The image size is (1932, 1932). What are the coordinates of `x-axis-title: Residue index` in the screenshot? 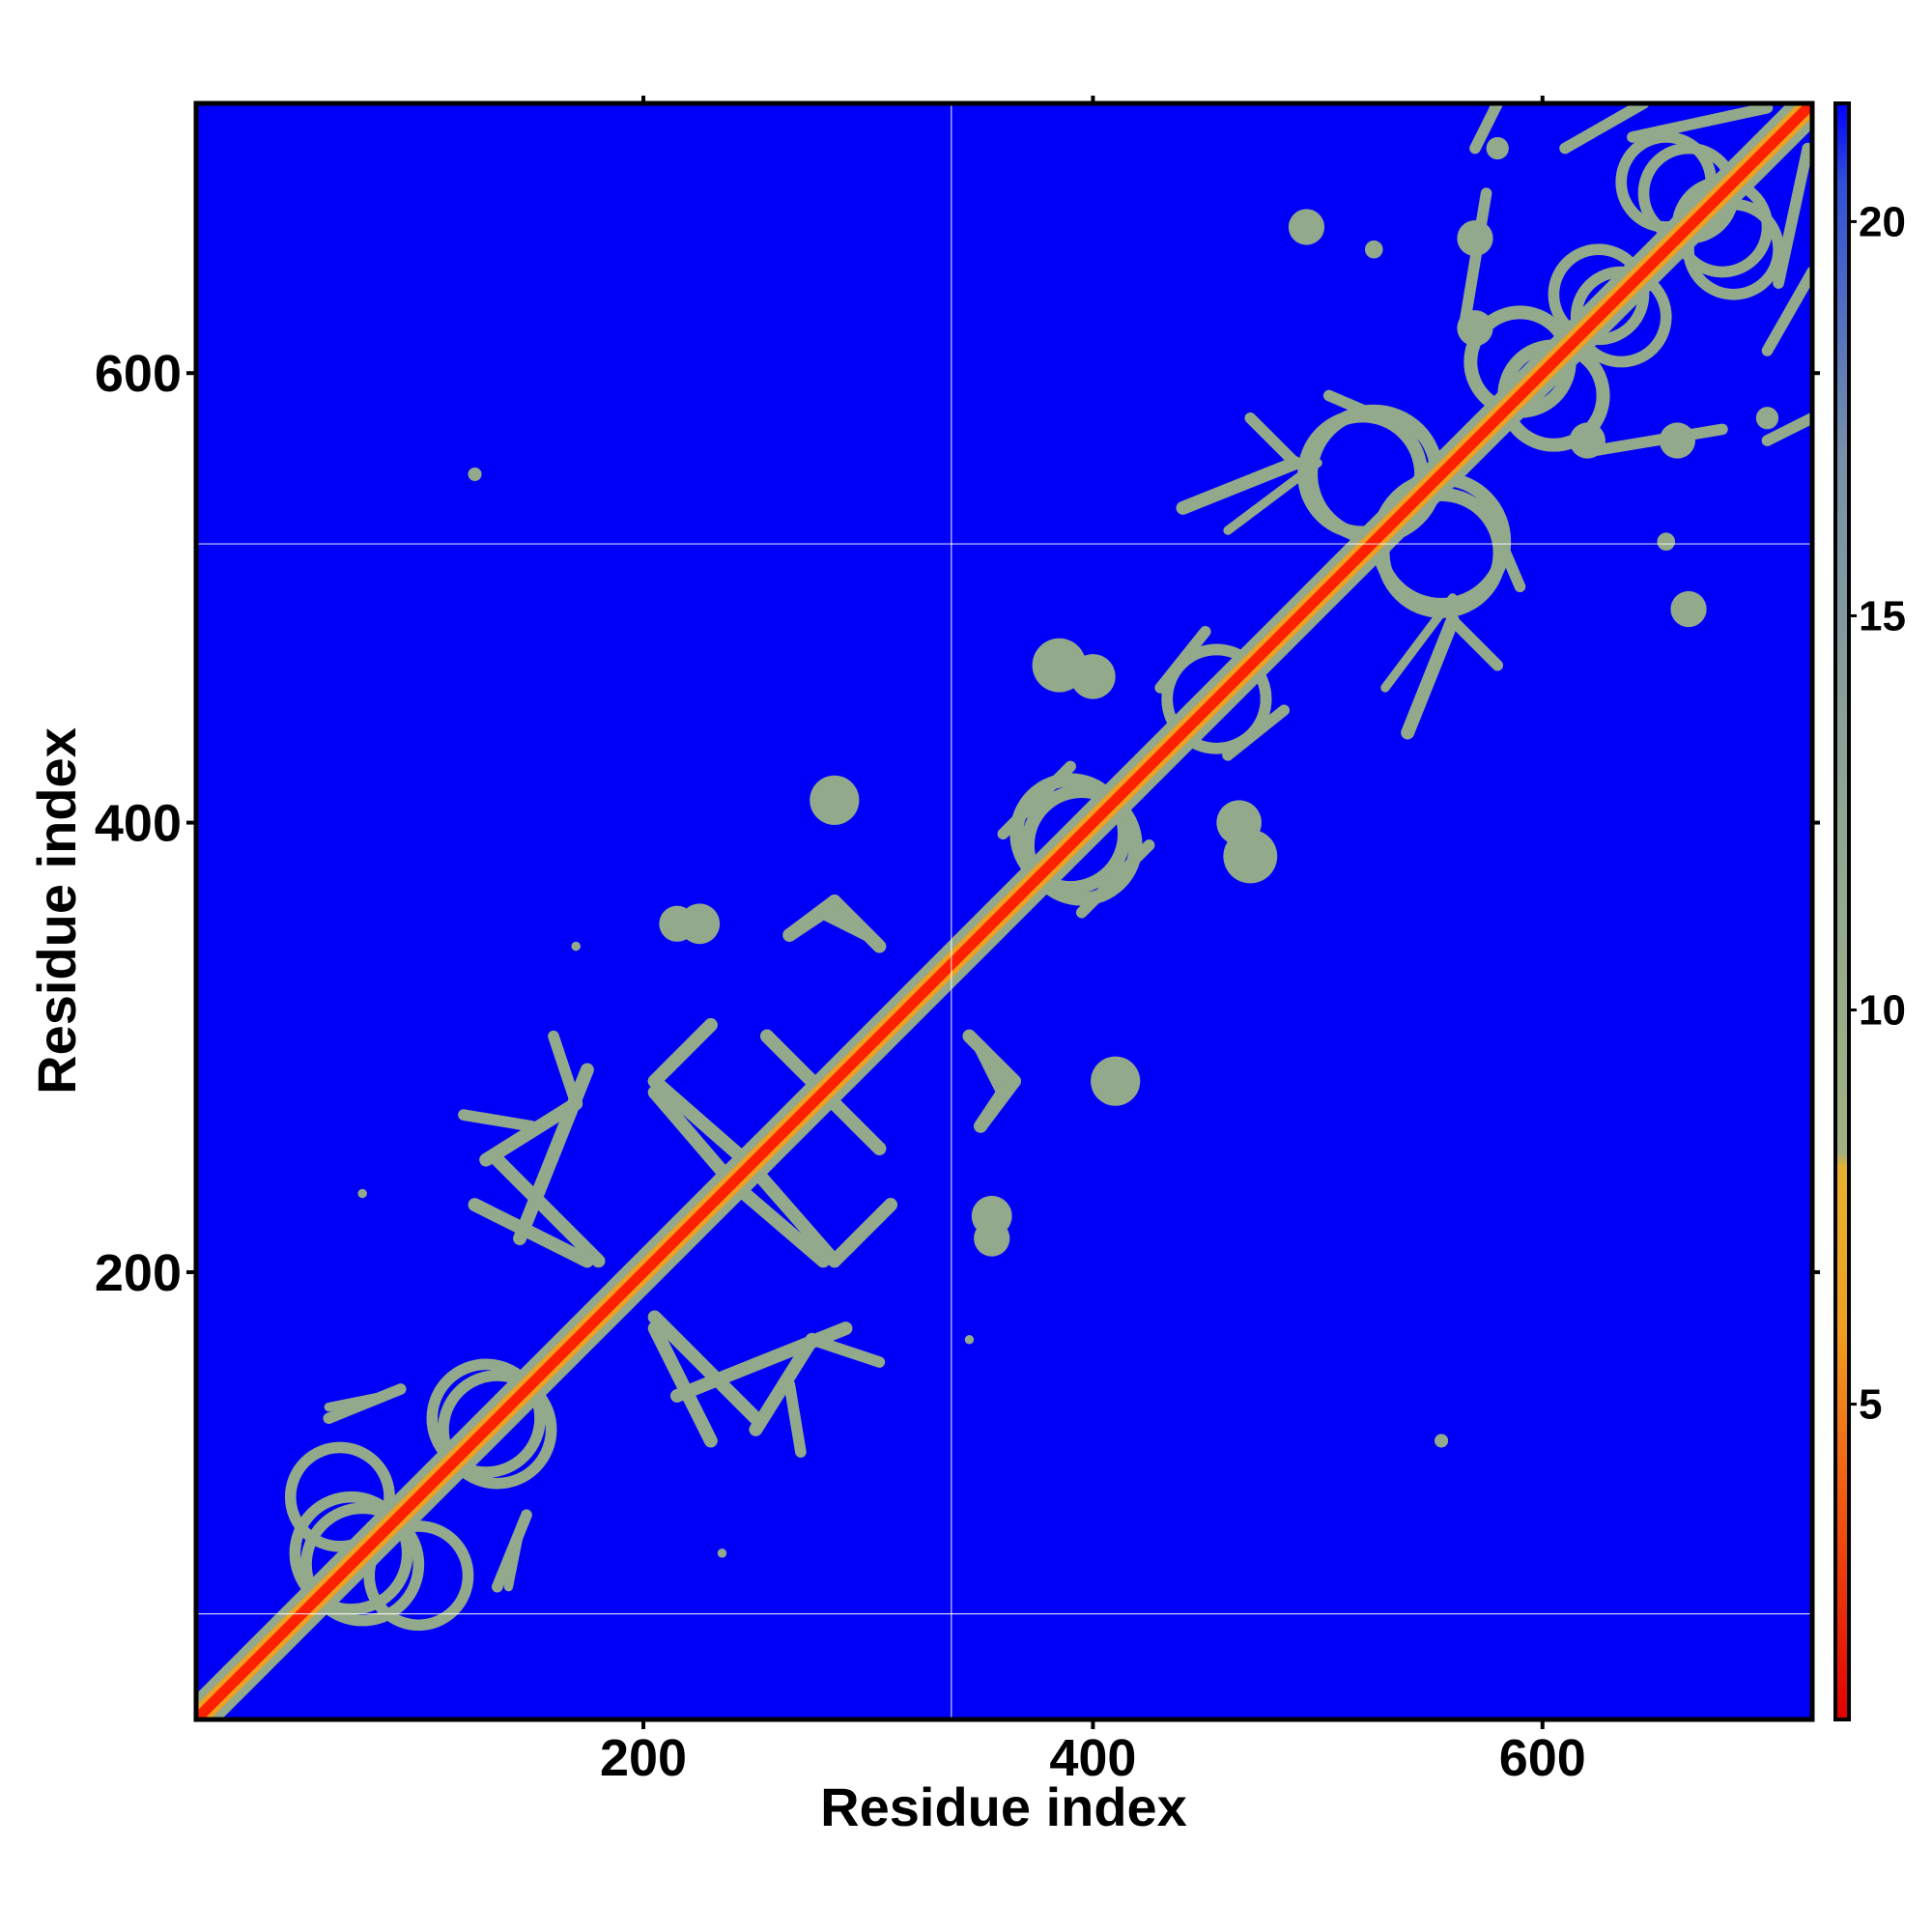 It's located at (1003, 1806).